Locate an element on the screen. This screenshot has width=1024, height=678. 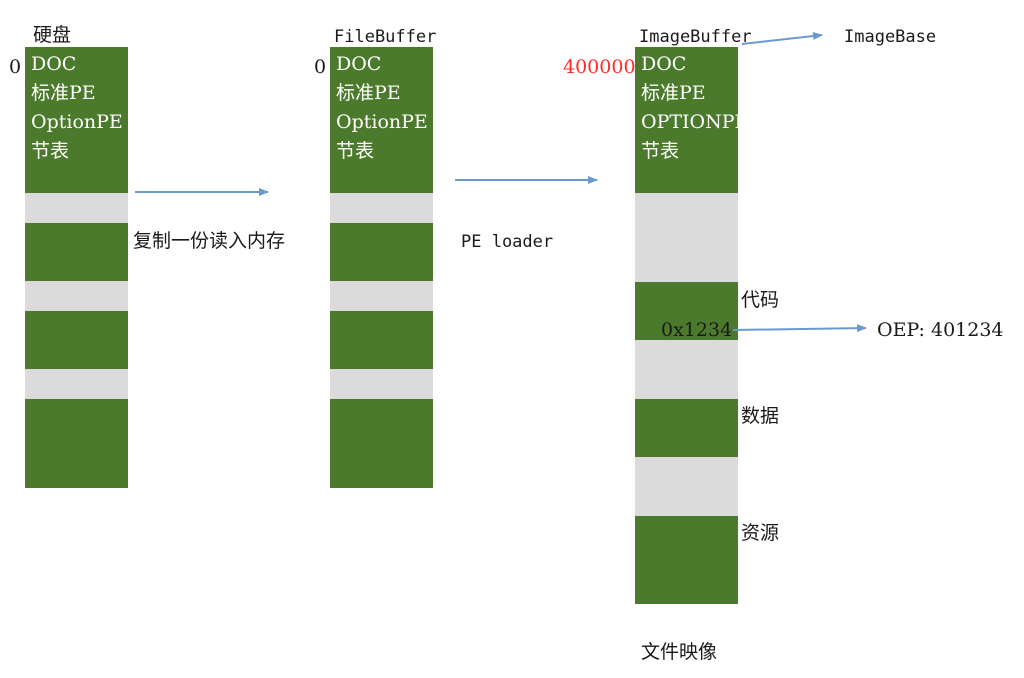
filebuffer-header-line: OptionPE is located at coordinates (382, 122).